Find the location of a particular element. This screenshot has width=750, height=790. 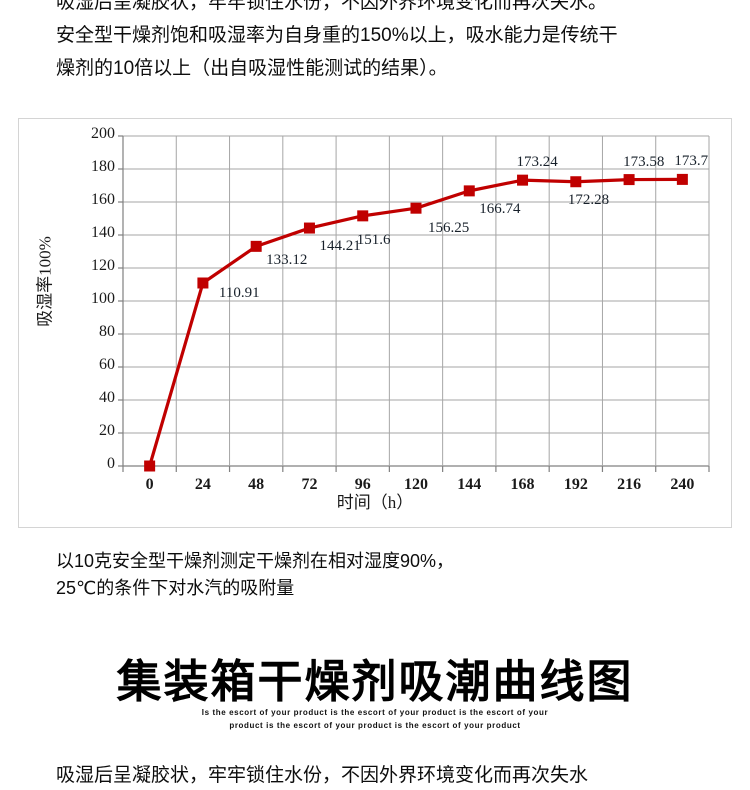

y-tick-label: 100 is located at coordinates (103, 298).